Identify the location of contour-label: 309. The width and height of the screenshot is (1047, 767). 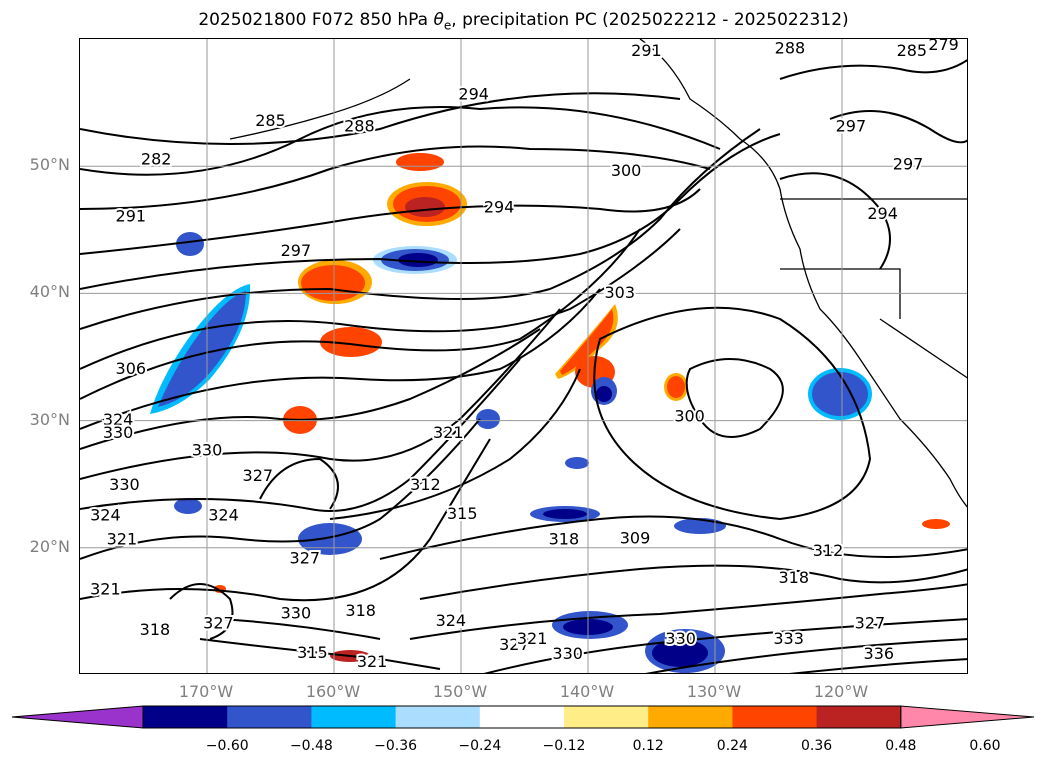
(635, 537).